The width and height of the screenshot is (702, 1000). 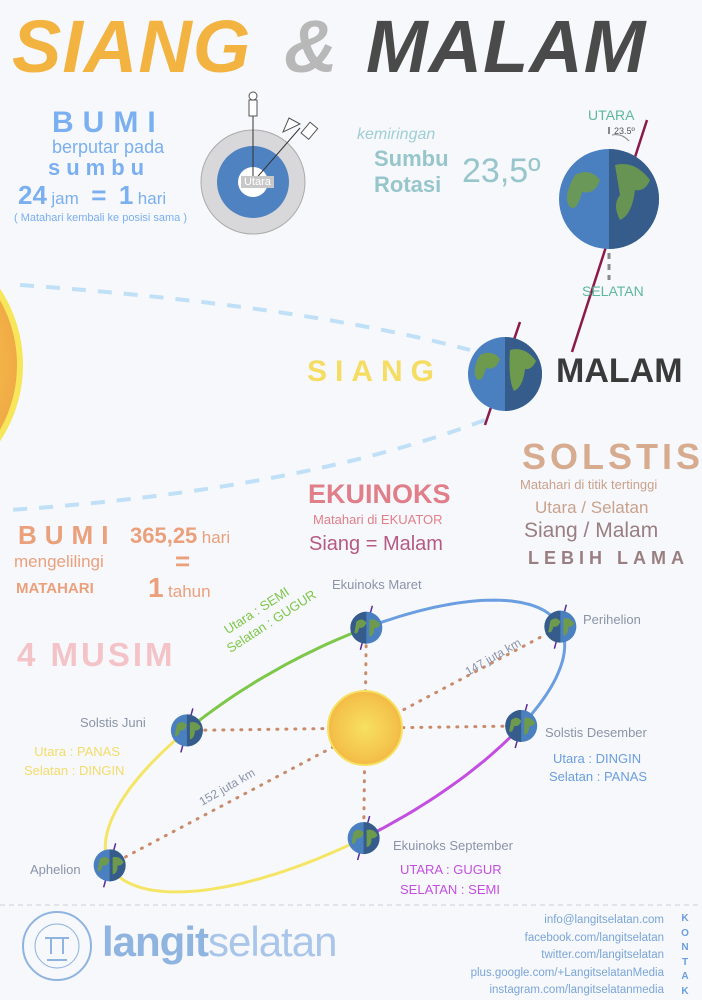 I want to click on tilt-line2: Rotasi, so click(x=408, y=184).